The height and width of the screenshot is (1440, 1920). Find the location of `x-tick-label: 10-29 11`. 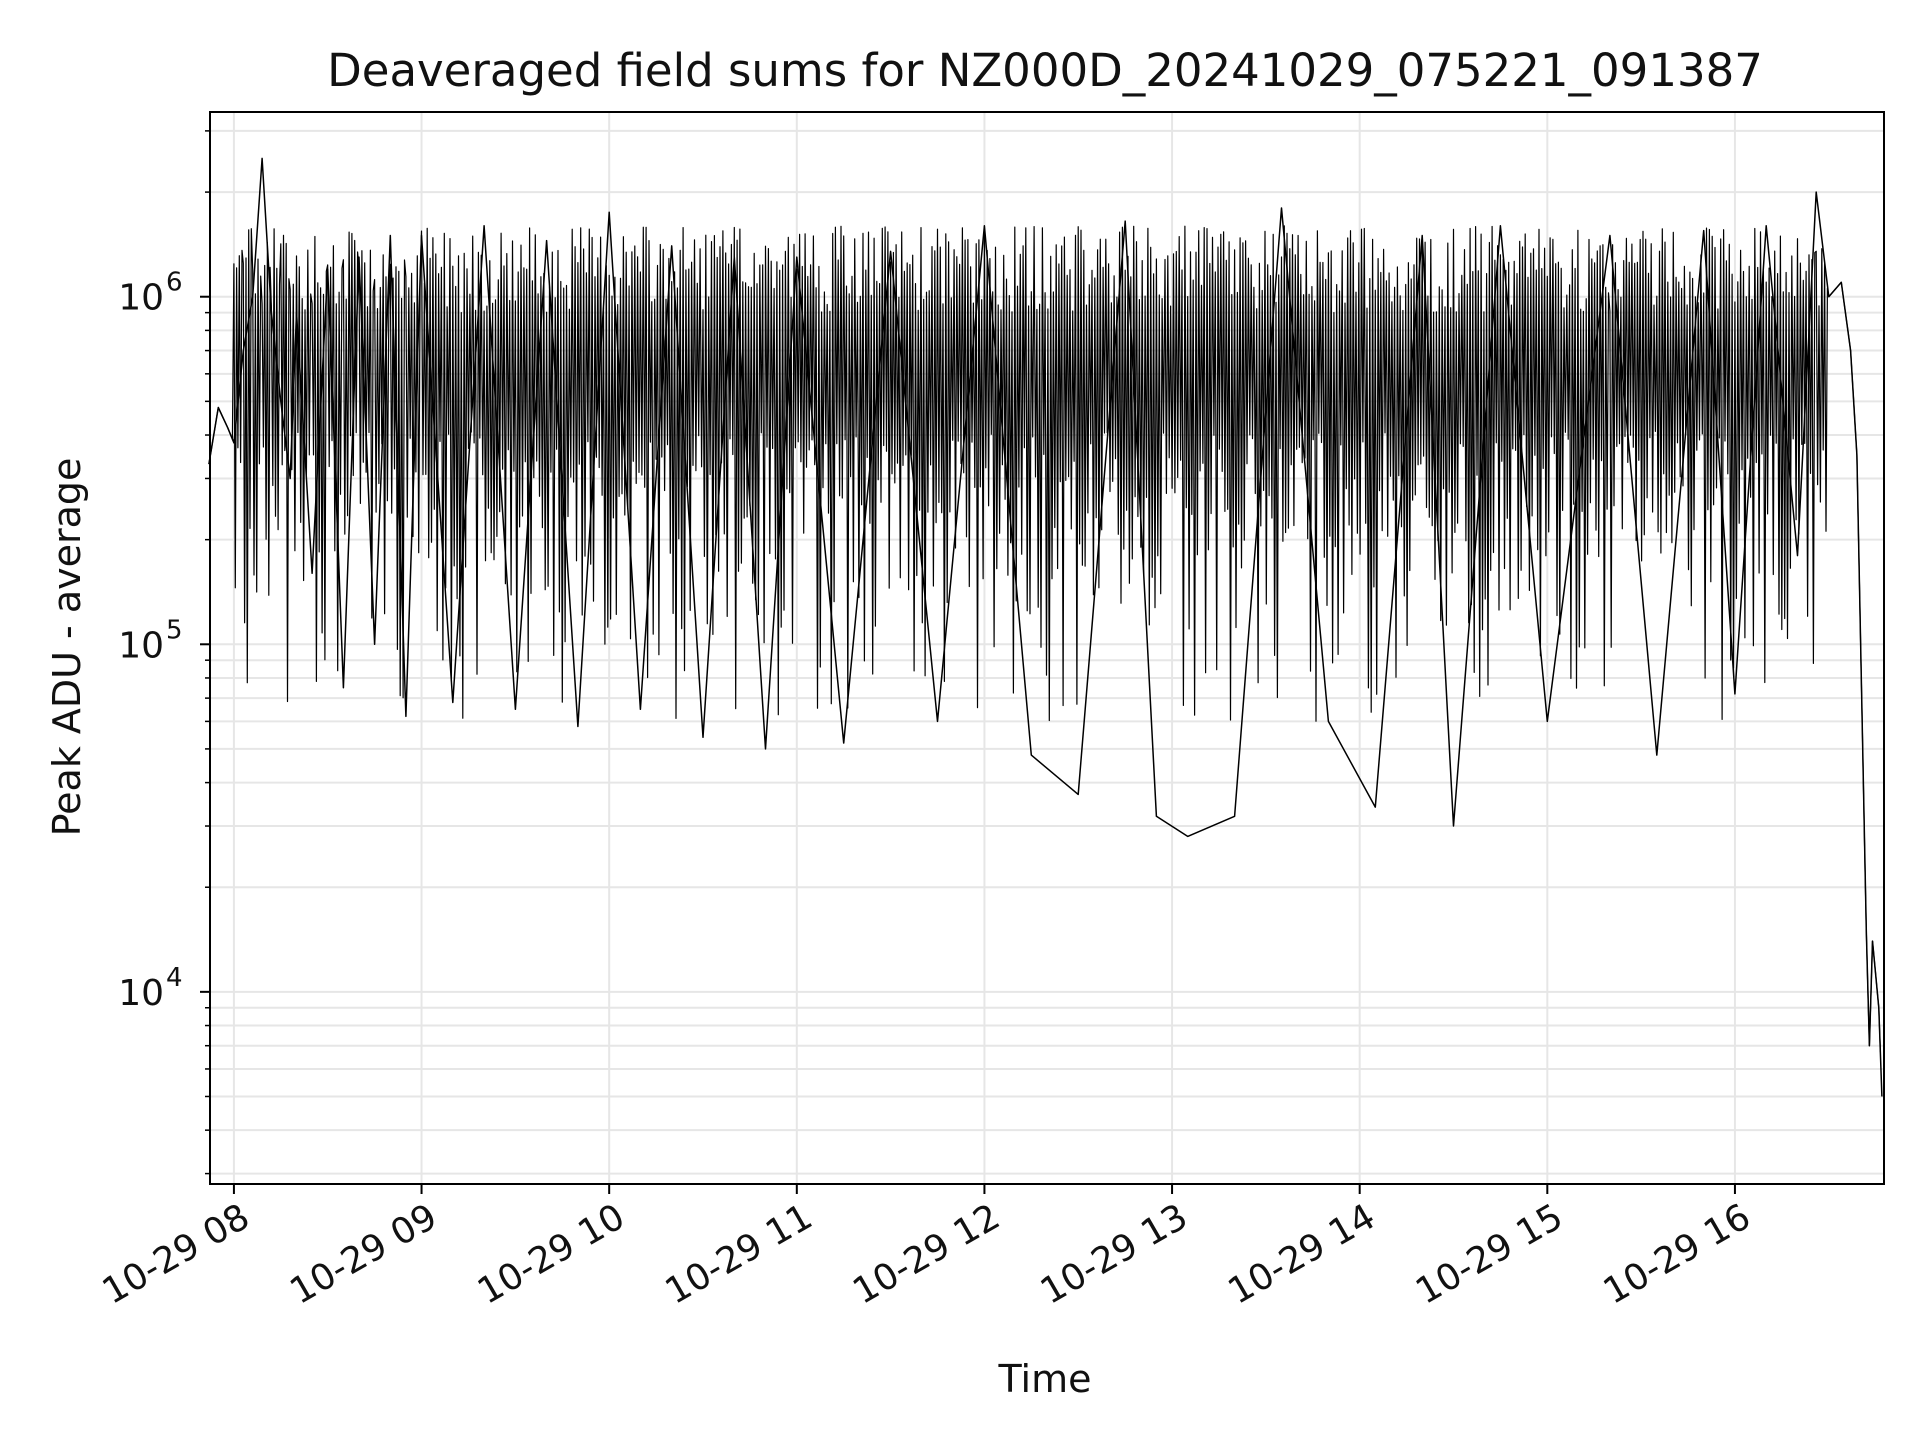

x-tick-label: 10-29 11 is located at coordinates (739, 1254).